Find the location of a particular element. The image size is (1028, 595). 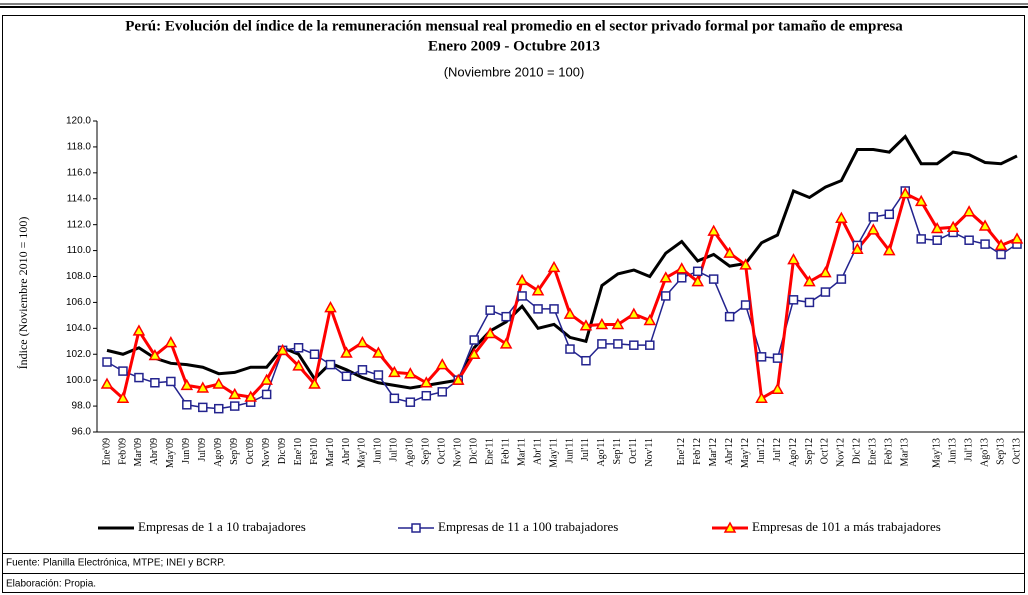

y-tick-label: 104.0 is located at coordinates (78, 328).